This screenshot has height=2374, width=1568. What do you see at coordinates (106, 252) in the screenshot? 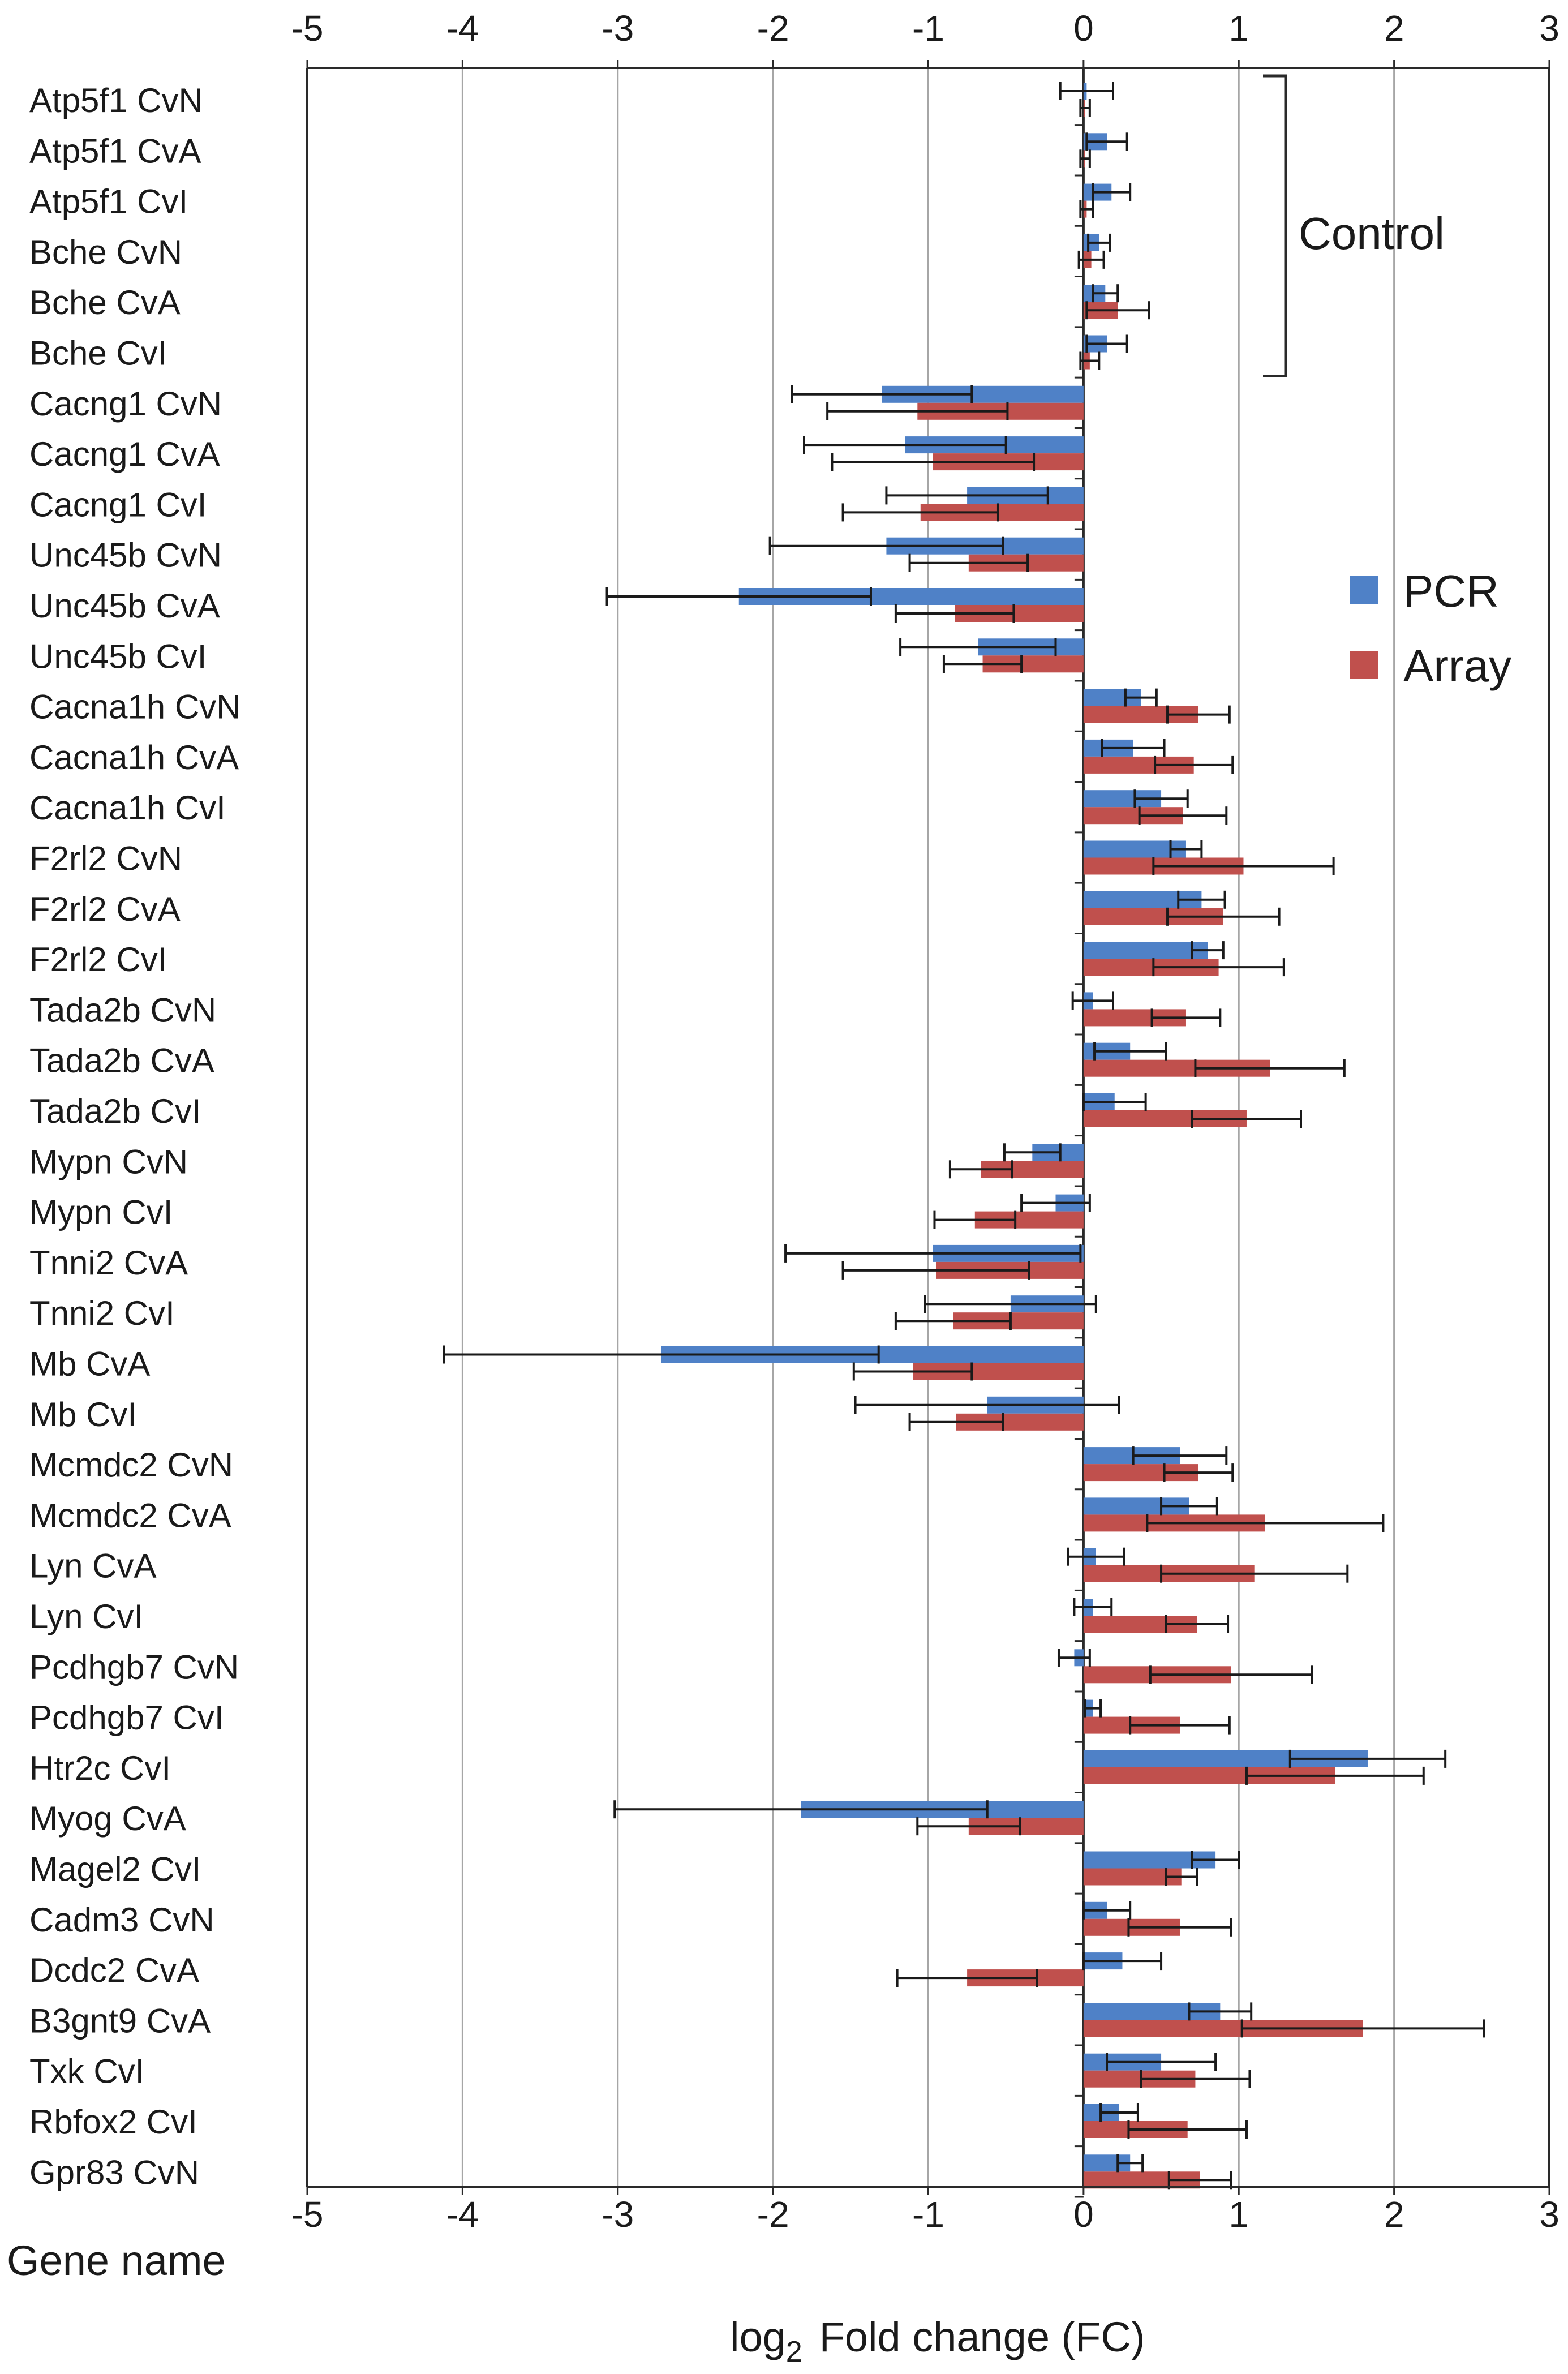
I see `gene-label: Bche CvN` at bounding box center [106, 252].